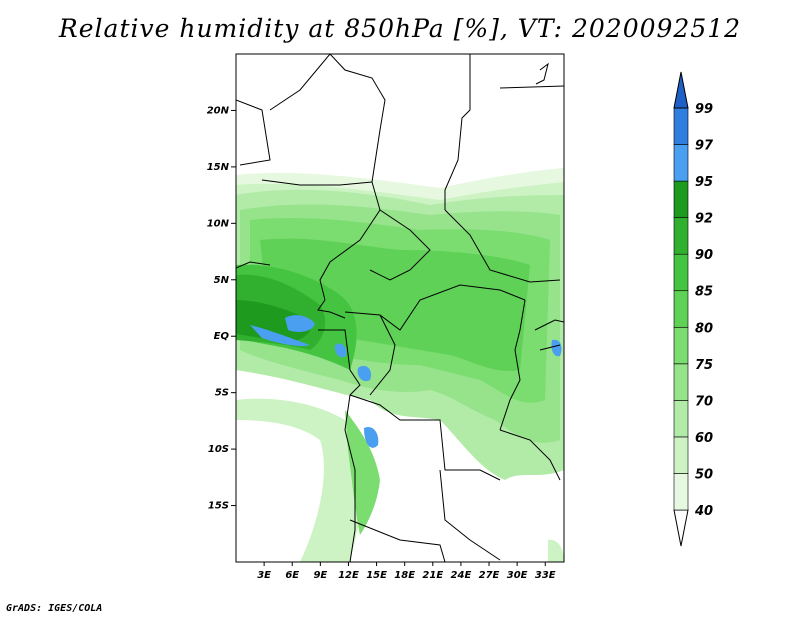 The image size is (800, 618). What do you see at coordinates (218, 223) in the screenshot?
I see `lat-tick-label: 10N` at bounding box center [218, 223].